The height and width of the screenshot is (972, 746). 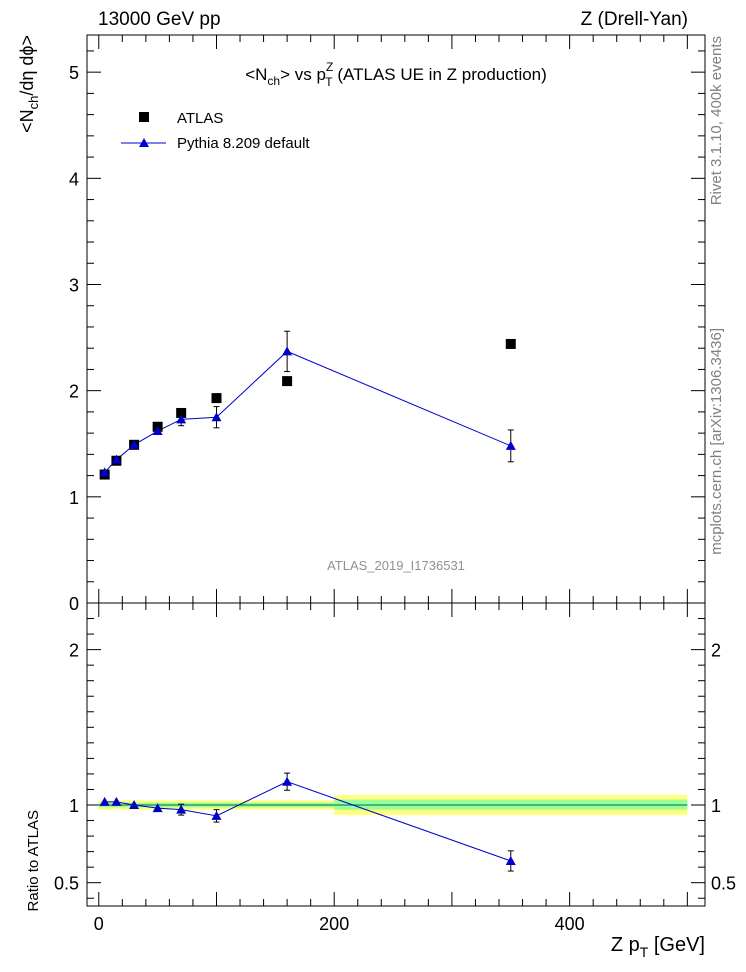 I want to click on mc-line, so click(x=307, y=411).